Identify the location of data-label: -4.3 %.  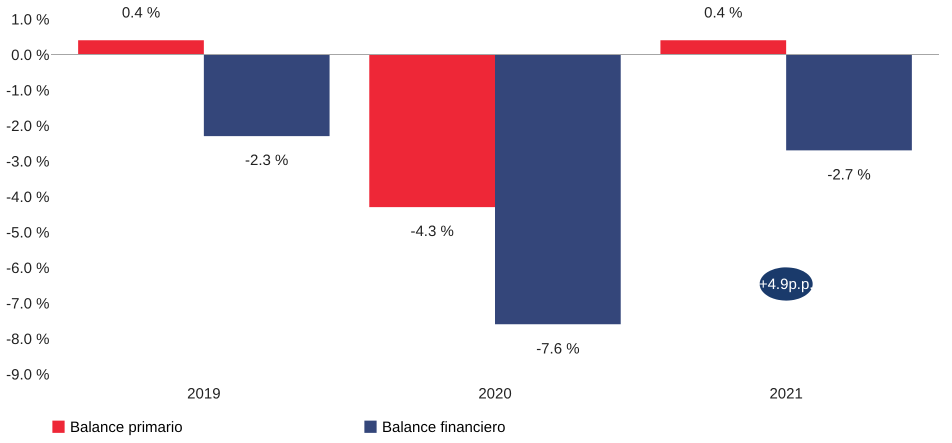
(432, 231).